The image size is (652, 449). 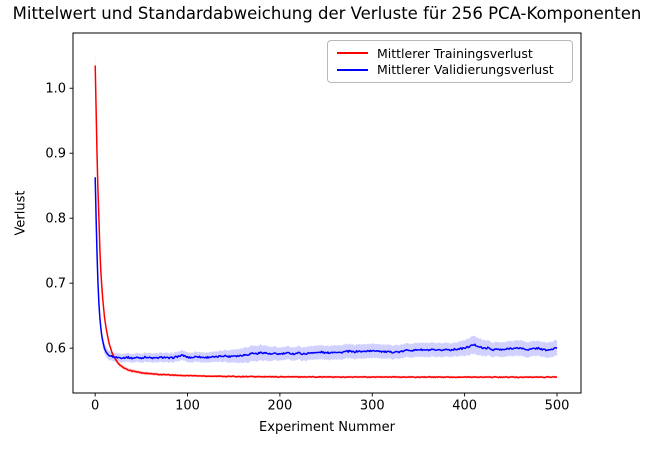 I want to click on val-loss-line-sample, so click(x=352, y=69).